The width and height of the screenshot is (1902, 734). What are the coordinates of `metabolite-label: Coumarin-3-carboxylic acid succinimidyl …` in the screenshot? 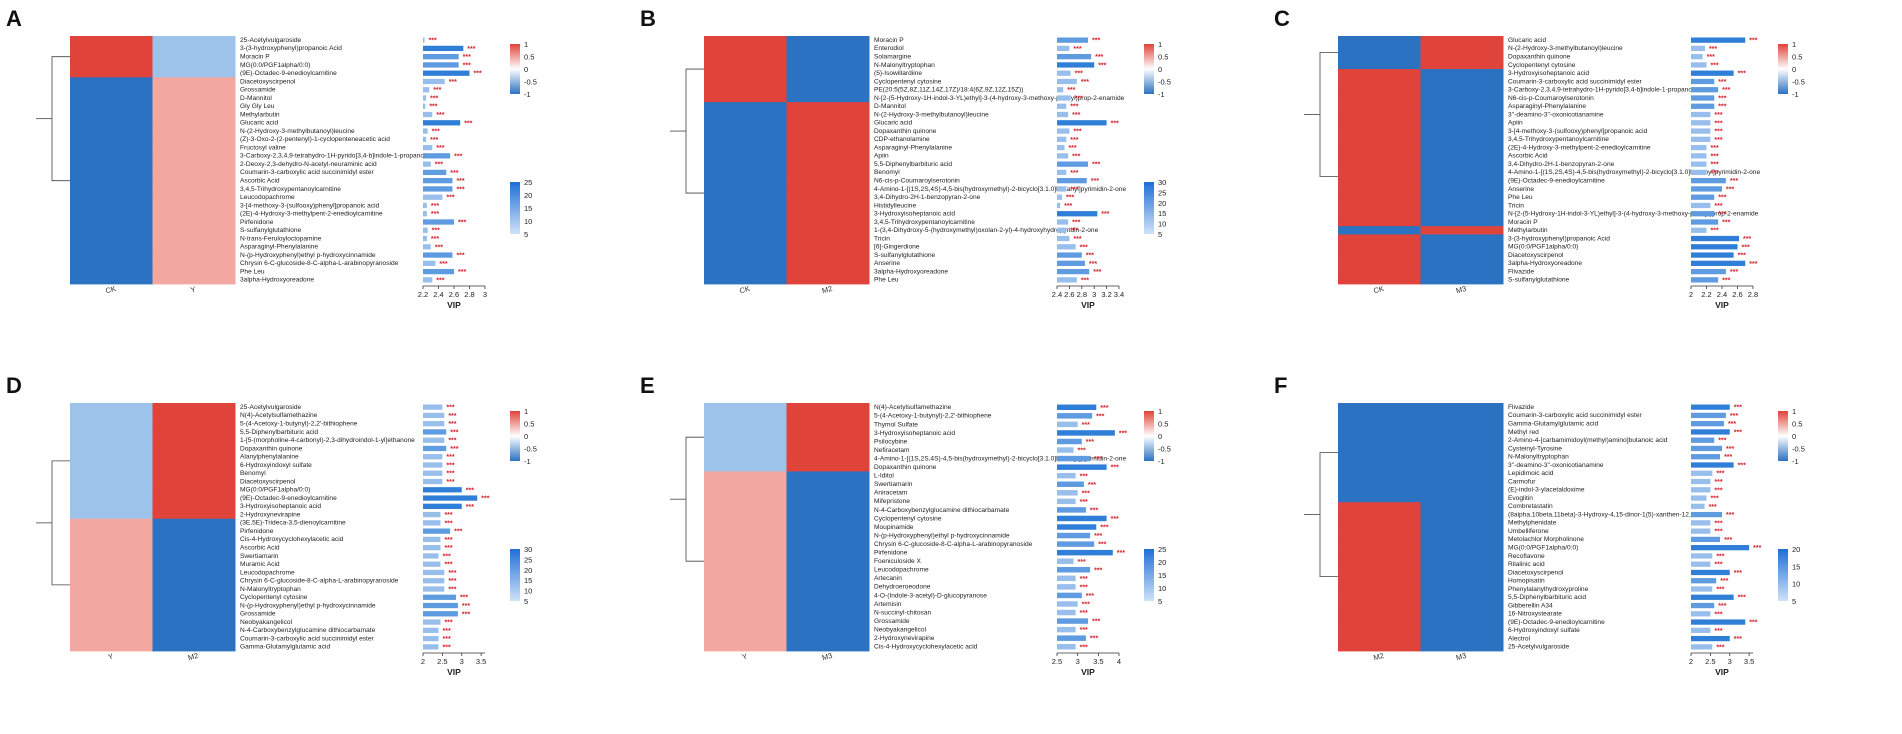 It's located at (1575, 415).